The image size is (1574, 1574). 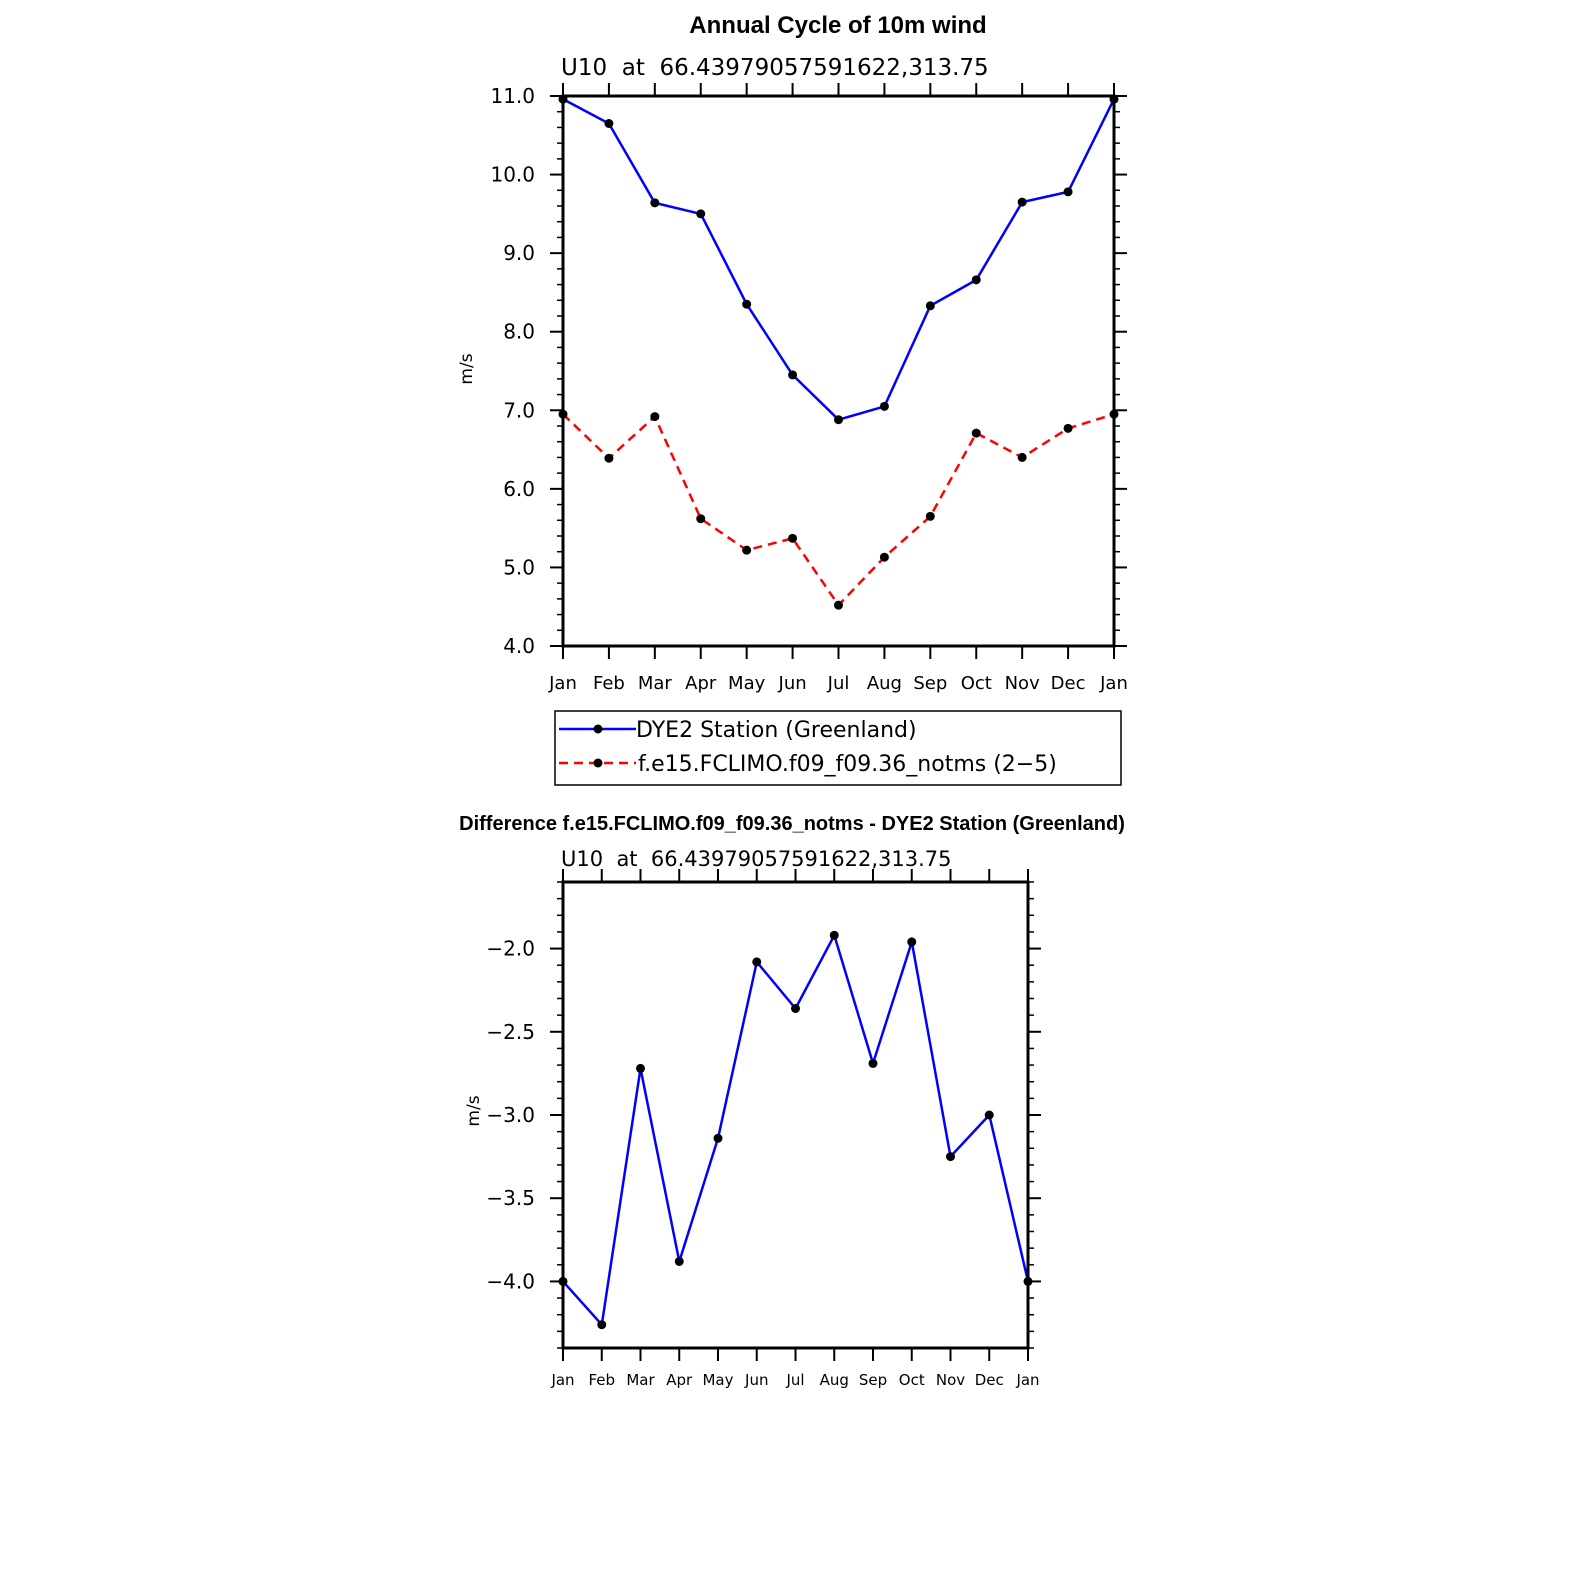 What do you see at coordinates (510, 1198) in the screenshot?
I see `y-tick-label: −3.5` at bounding box center [510, 1198].